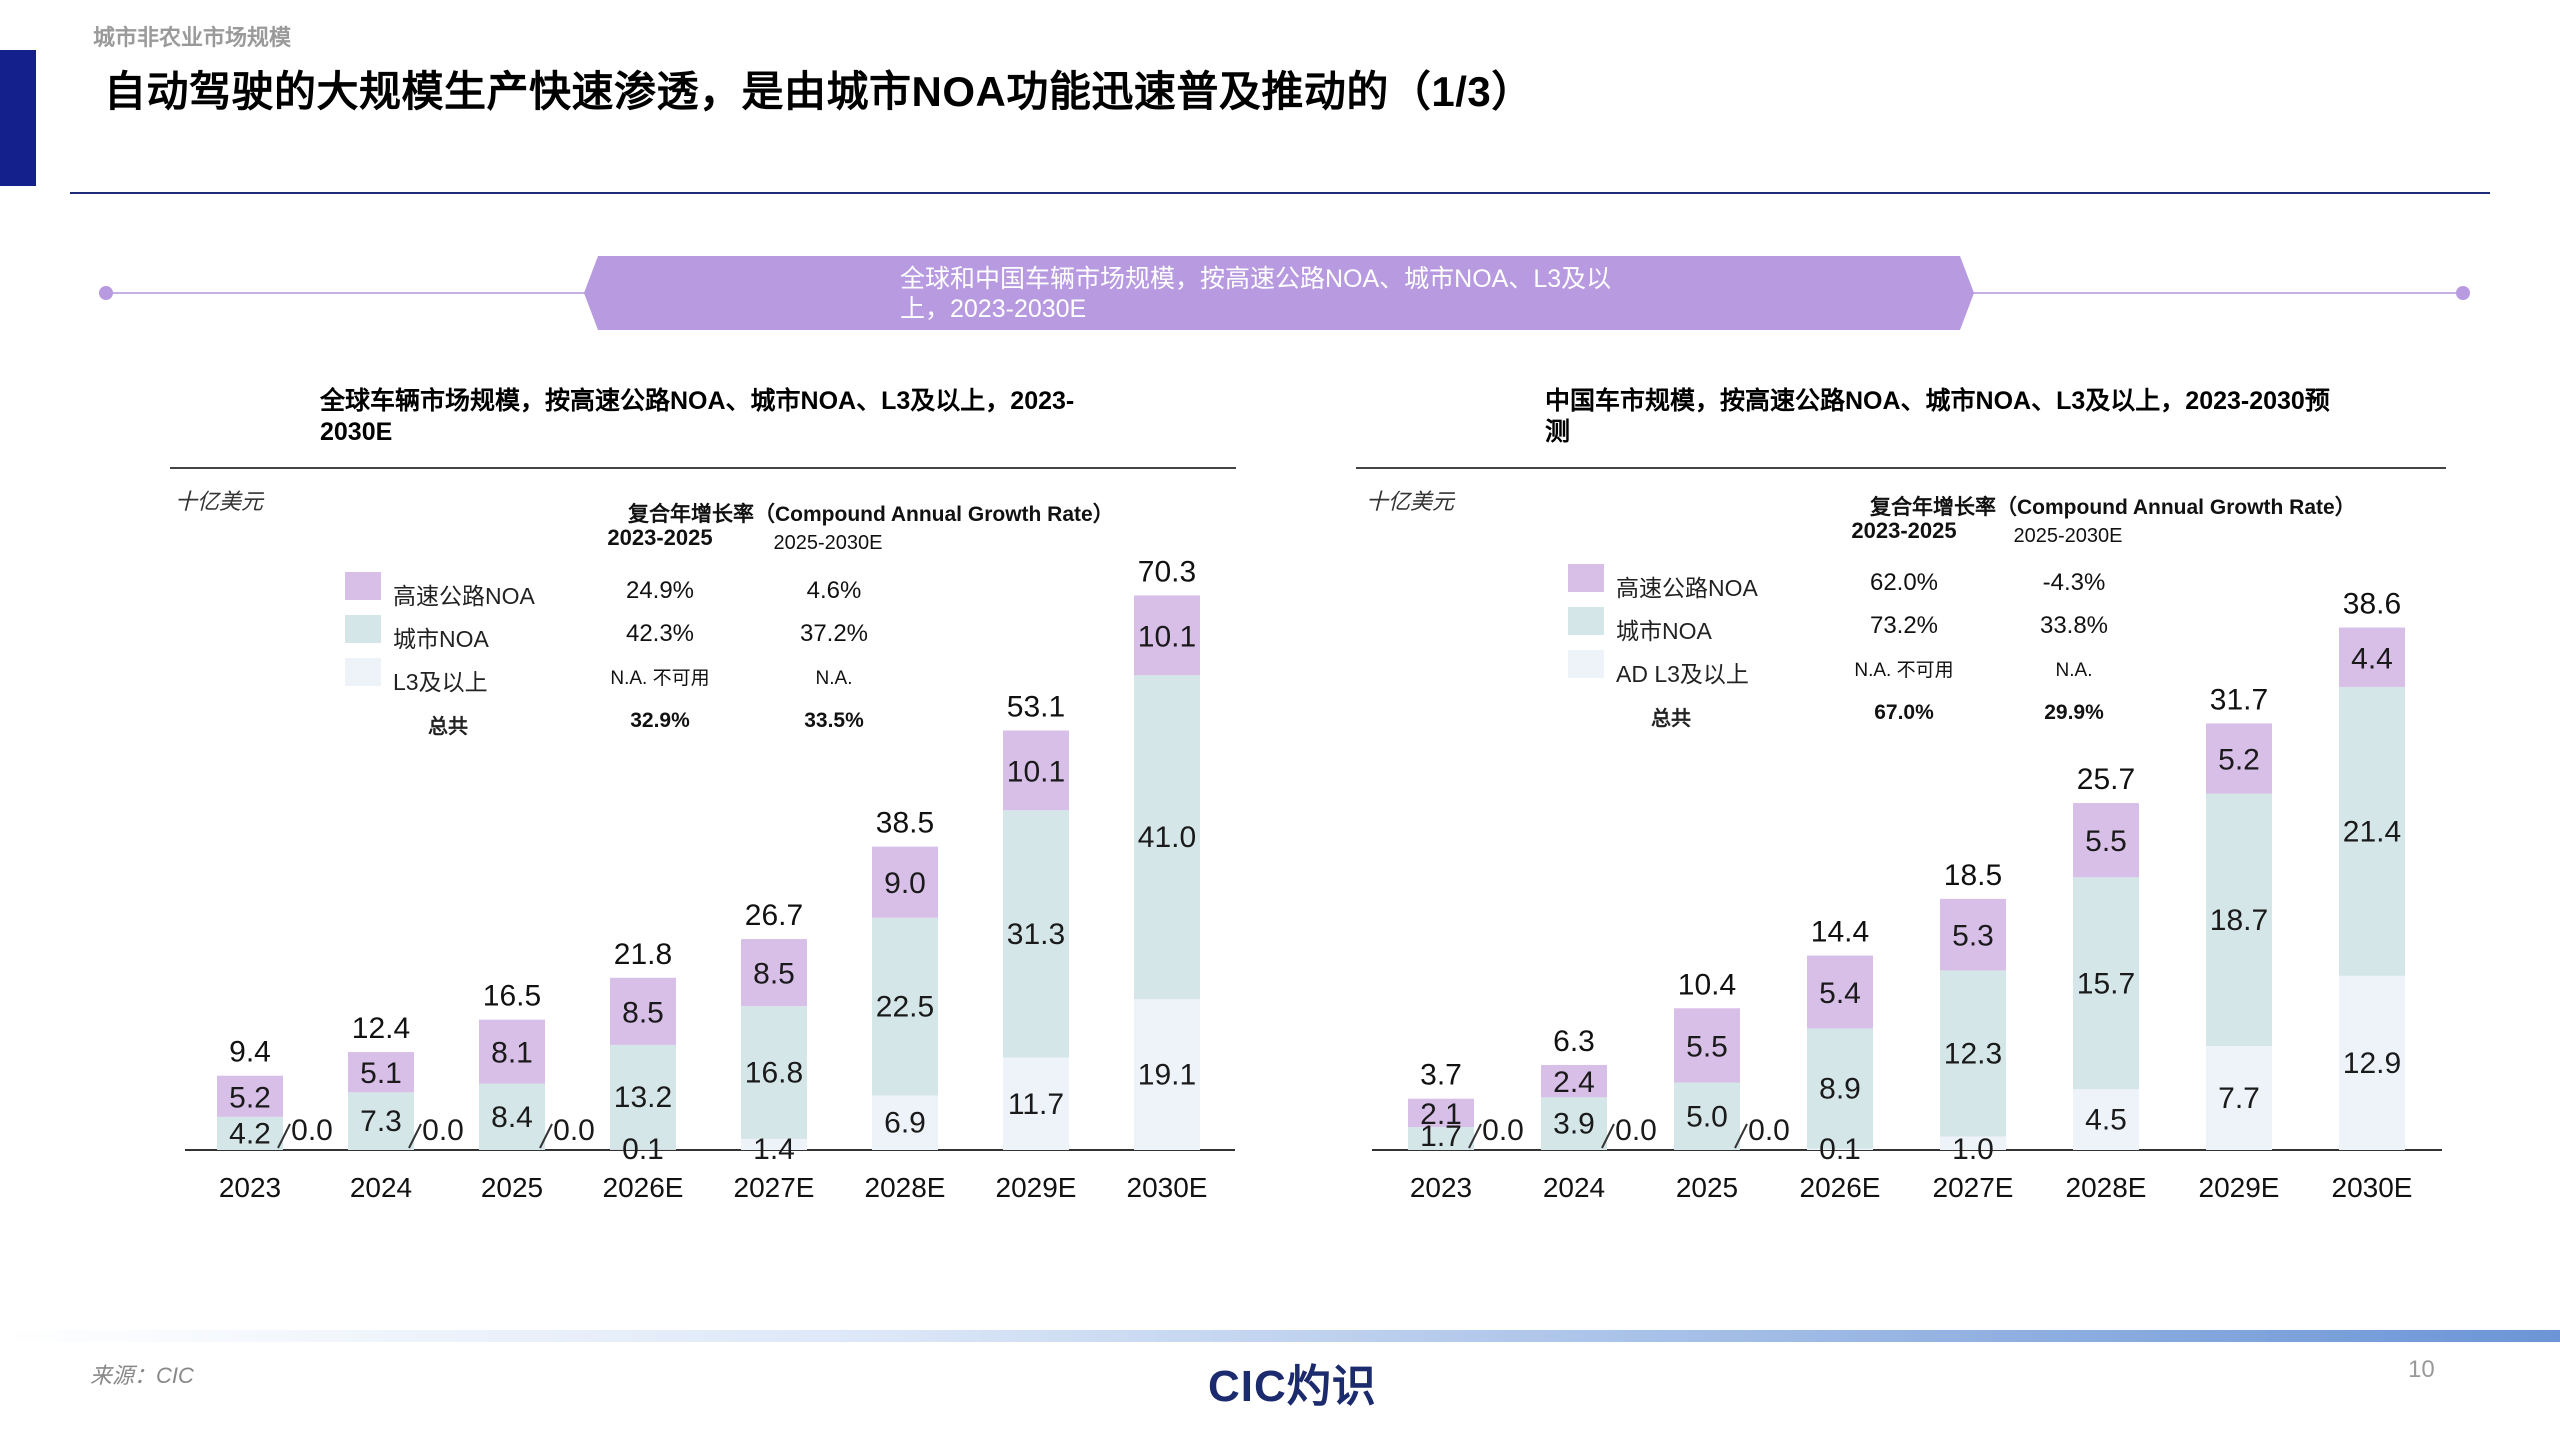  I want to click on data-label: 11.7, so click(1036, 1104).